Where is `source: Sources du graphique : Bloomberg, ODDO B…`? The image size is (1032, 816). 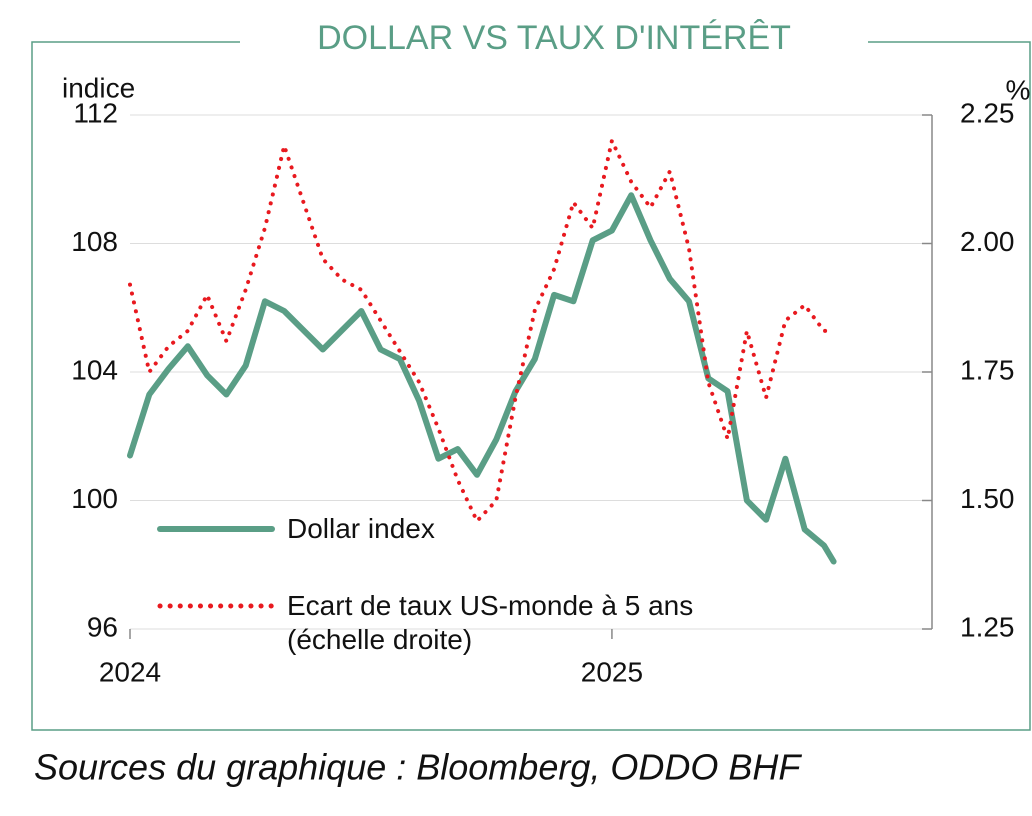
source: Sources du graphique : Bloomberg, ODDO B… is located at coordinates (418, 767).